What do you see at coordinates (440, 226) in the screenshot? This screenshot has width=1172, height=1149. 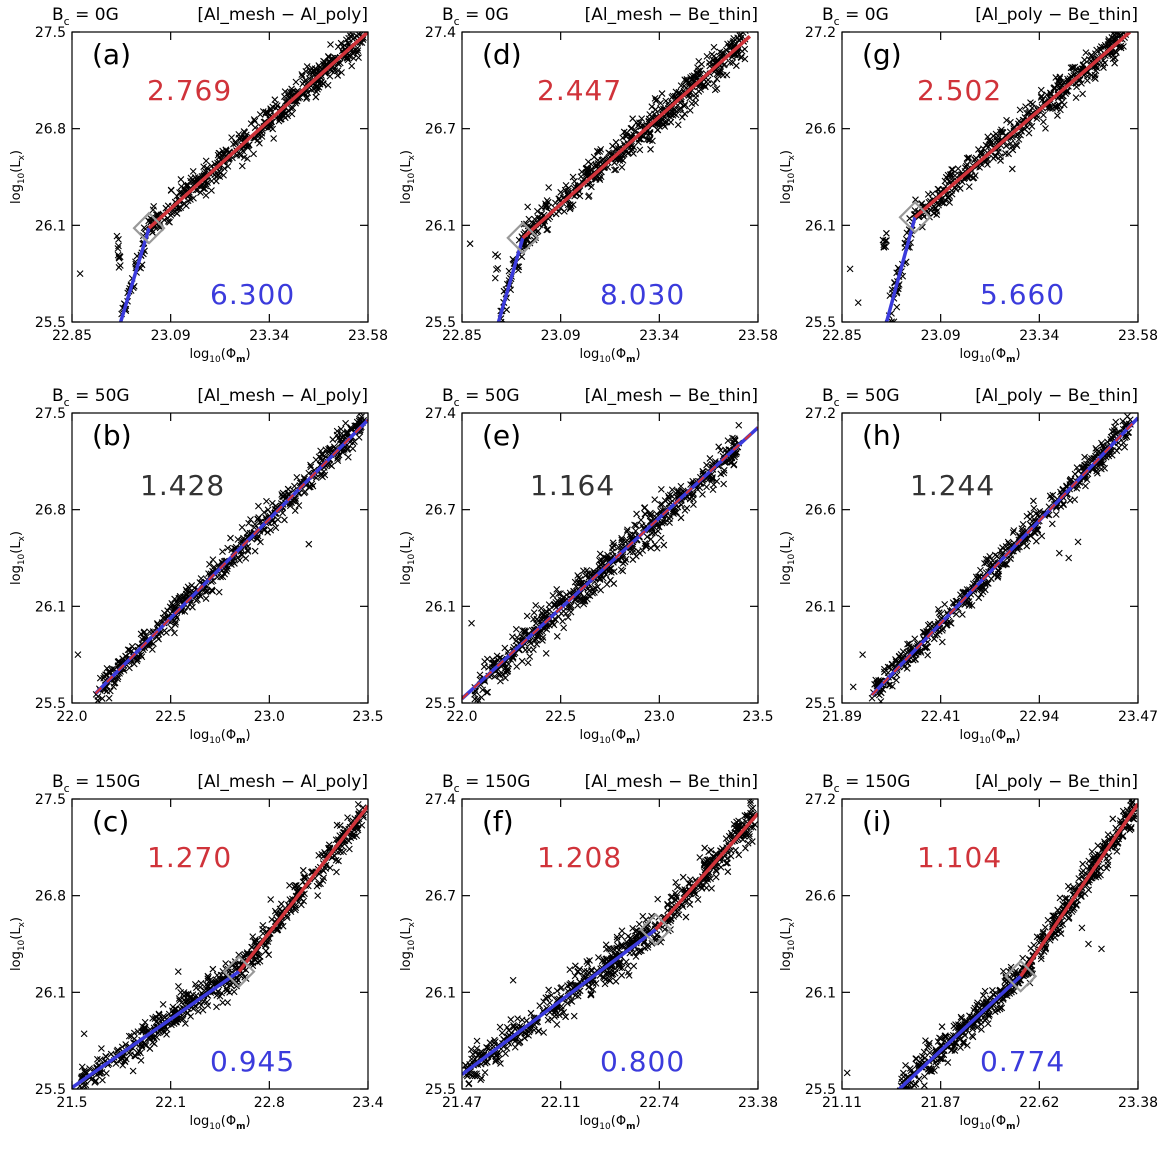 I see `ytick-label-d-1: 26.1` at bounding box center [440, 226].